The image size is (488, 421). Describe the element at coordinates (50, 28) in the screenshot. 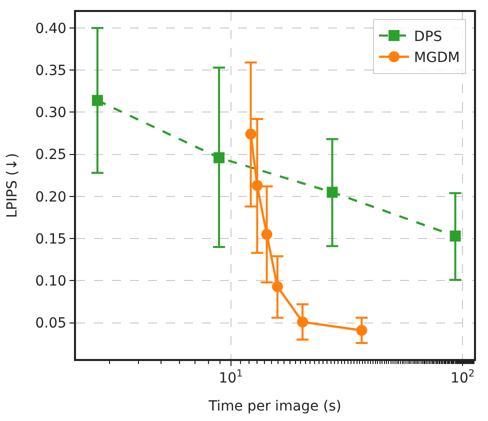

I see `y-tick-label: 0.40` at that location.